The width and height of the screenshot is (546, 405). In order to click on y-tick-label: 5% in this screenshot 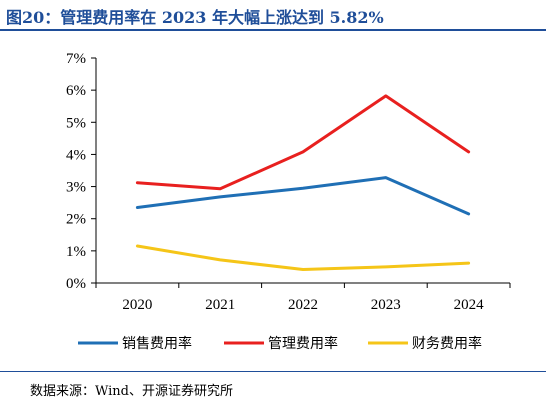, I will do `click(76, 123)`.